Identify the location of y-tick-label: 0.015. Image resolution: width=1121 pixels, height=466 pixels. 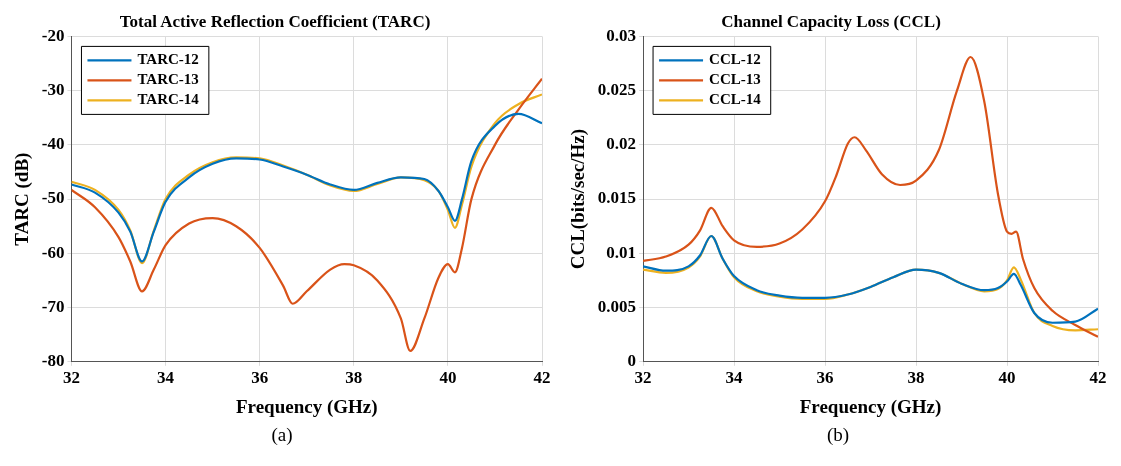
(617, 198).